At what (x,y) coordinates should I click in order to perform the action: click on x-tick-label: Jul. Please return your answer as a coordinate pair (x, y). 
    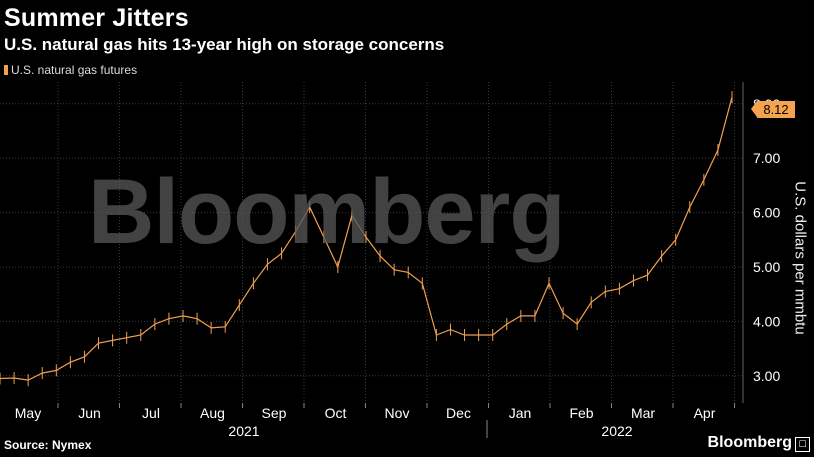
    Looking at the image, I should click on (151, 413).